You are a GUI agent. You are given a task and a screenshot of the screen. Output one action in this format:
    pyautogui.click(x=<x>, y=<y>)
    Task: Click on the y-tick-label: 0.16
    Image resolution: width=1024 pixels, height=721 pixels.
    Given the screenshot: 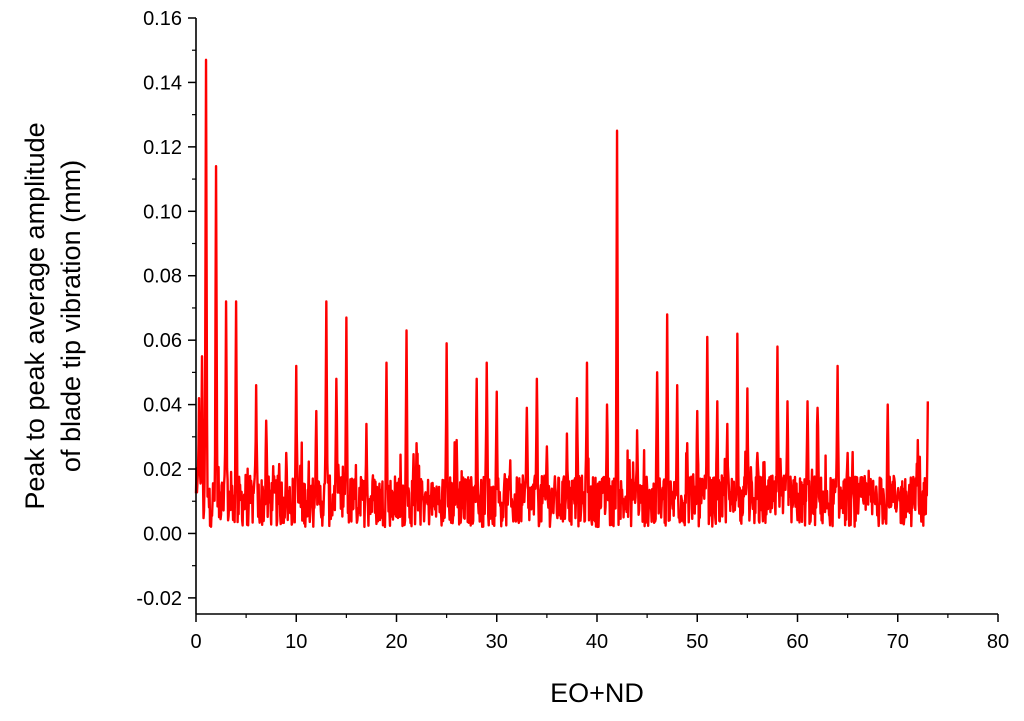 What is the action you would take?
    pyautogui.click(x=162, y=19)
    